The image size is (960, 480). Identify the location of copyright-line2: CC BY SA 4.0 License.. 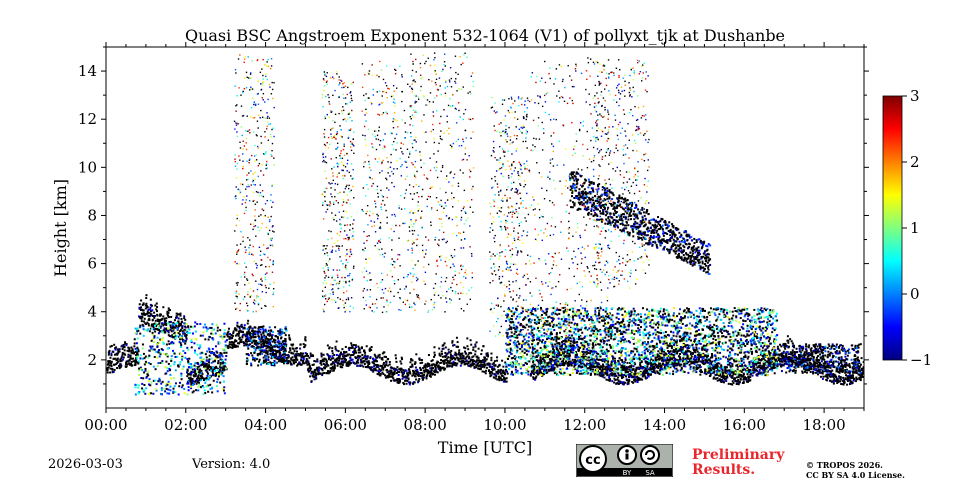
(855, 475).